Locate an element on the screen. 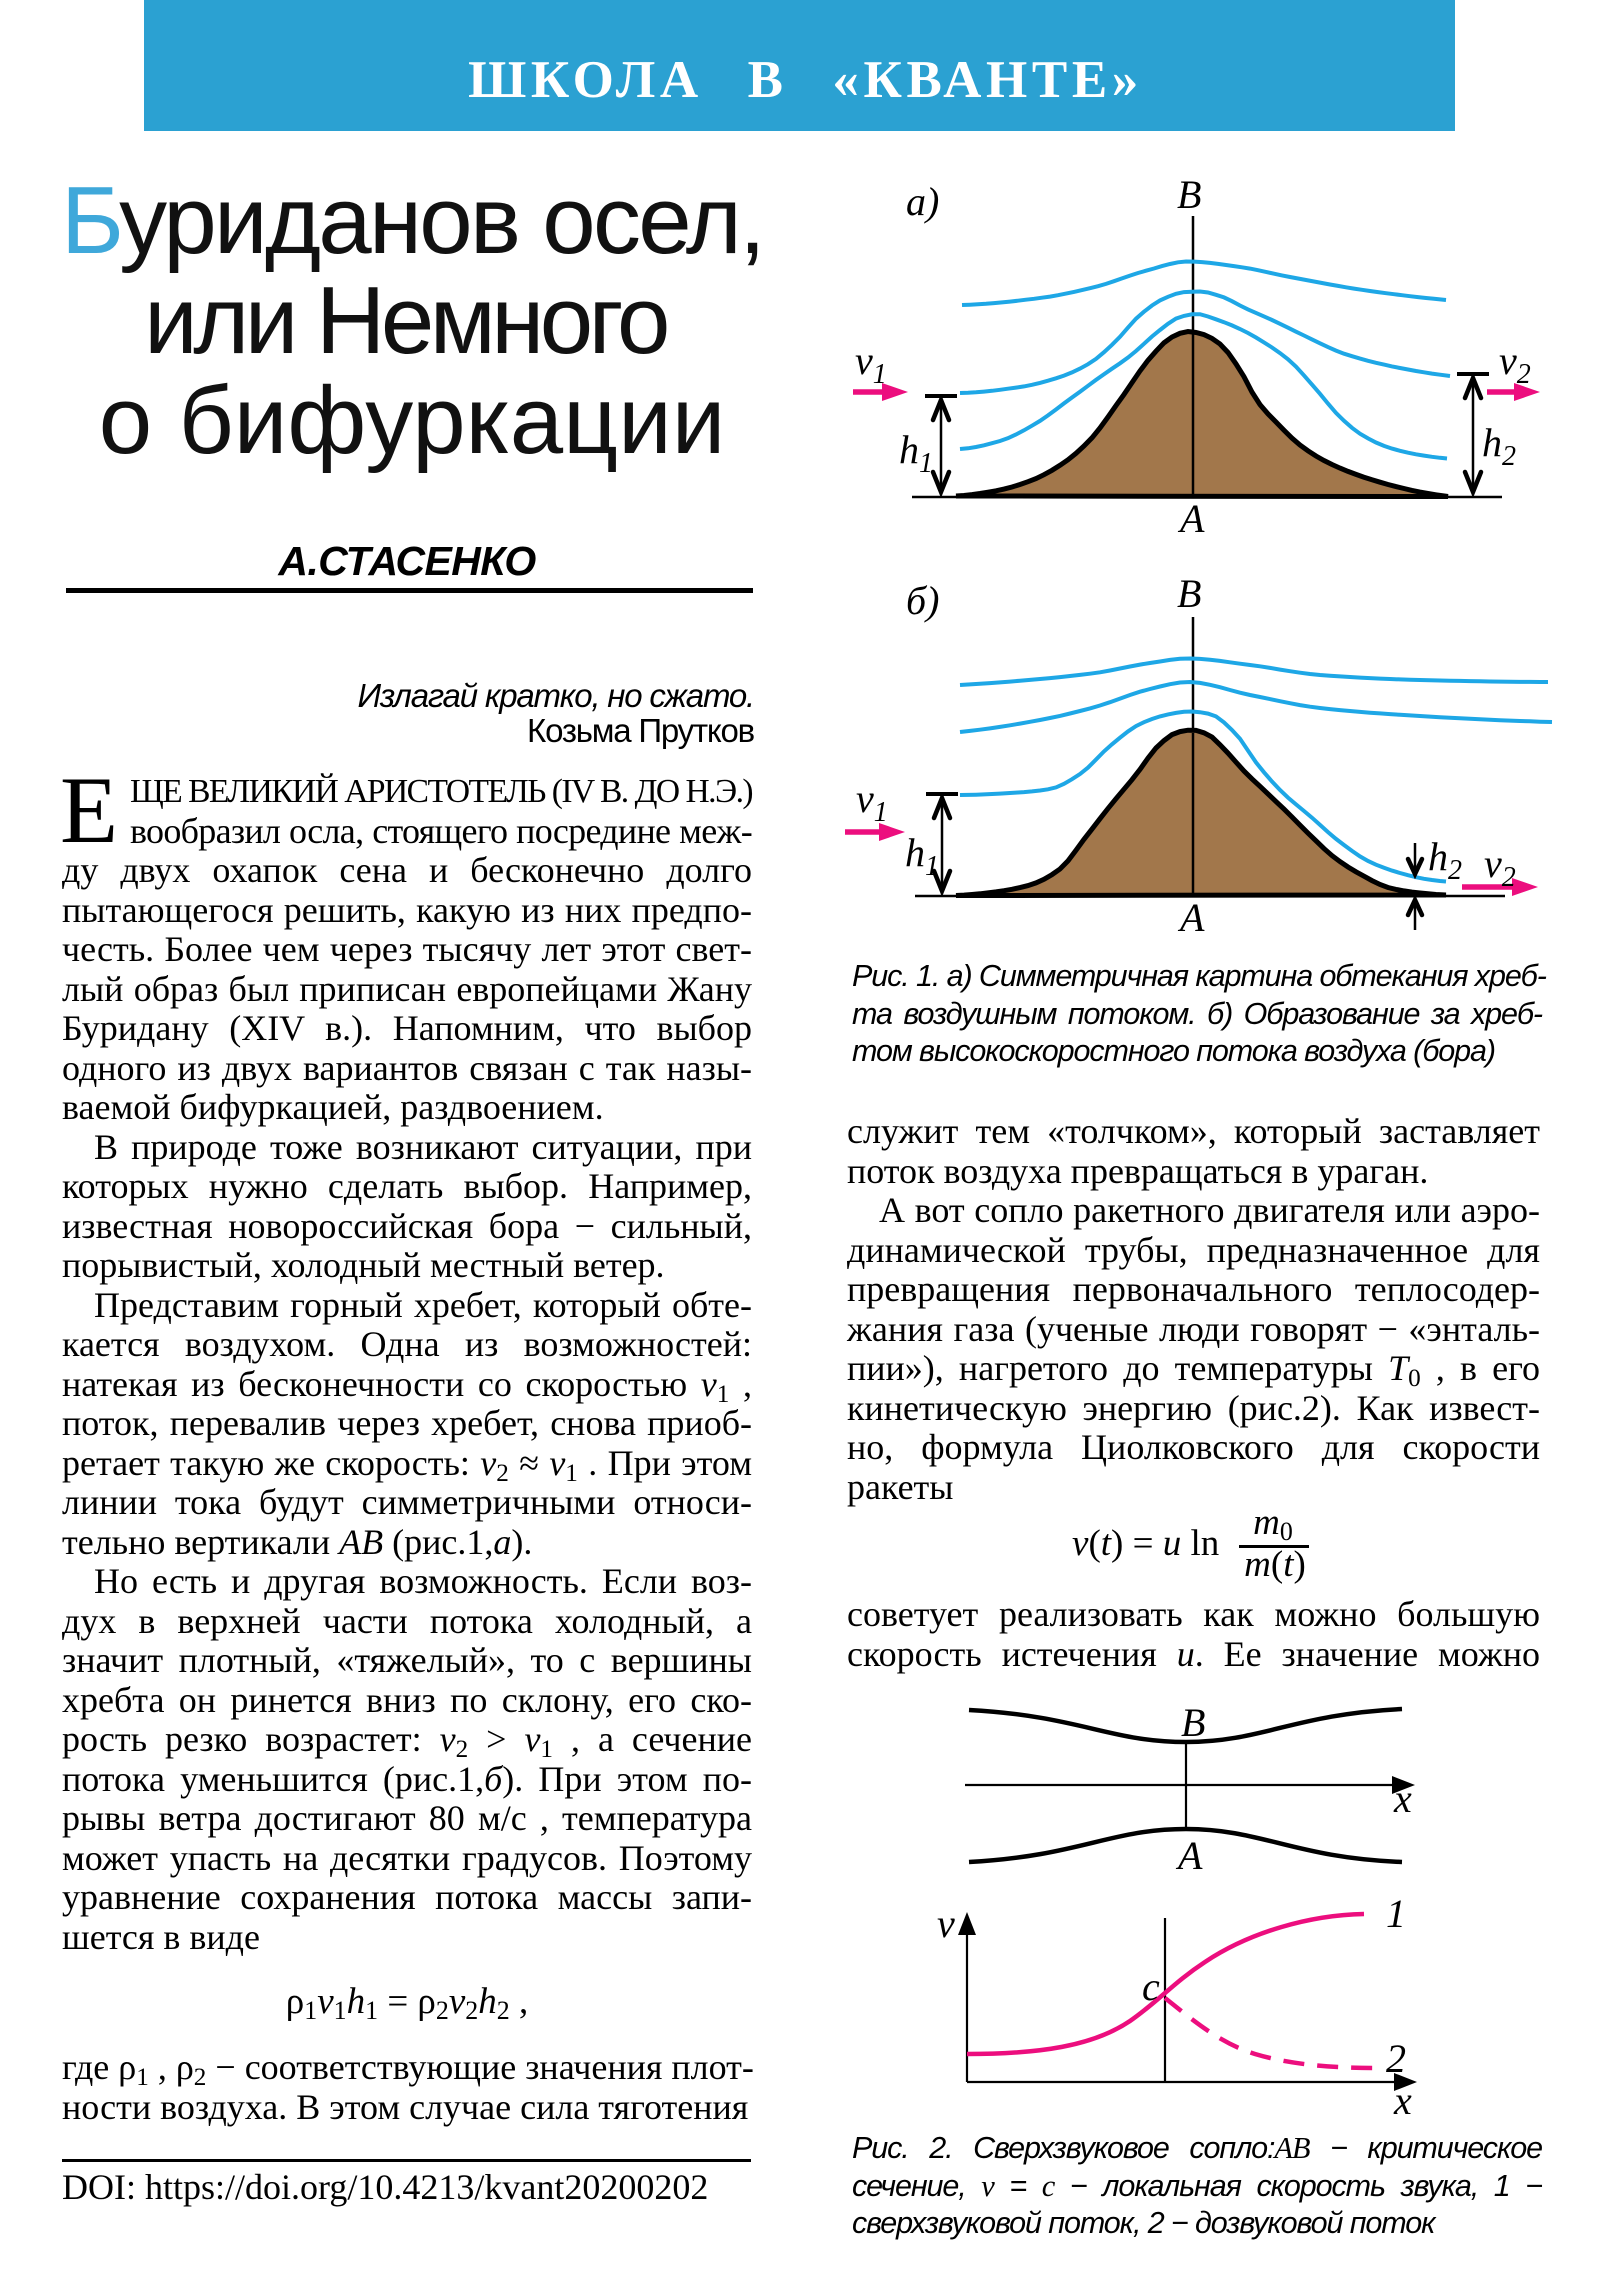  svg-text: а) is located at coordinates (922, 201).